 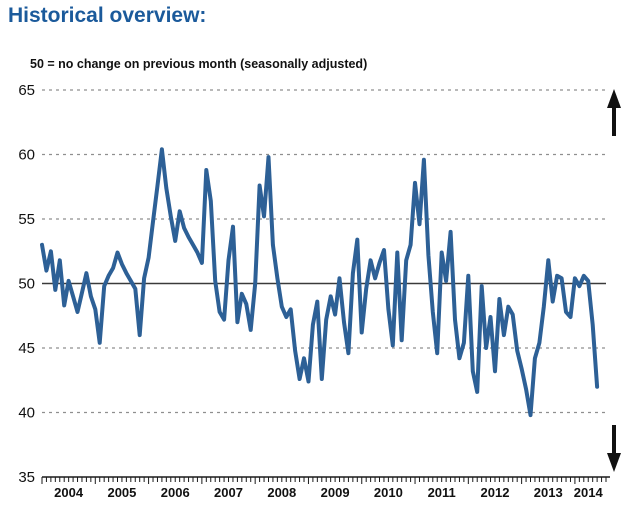 I want to click on y-axis-label-50: 50, so click(x=26, y=284).